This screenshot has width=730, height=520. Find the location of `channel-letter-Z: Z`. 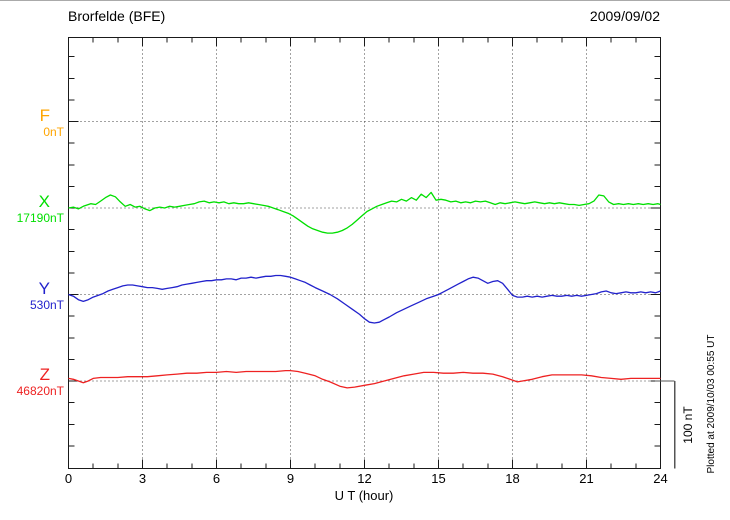

channel-letter-Z: Z is located at coordinates (44, 374).